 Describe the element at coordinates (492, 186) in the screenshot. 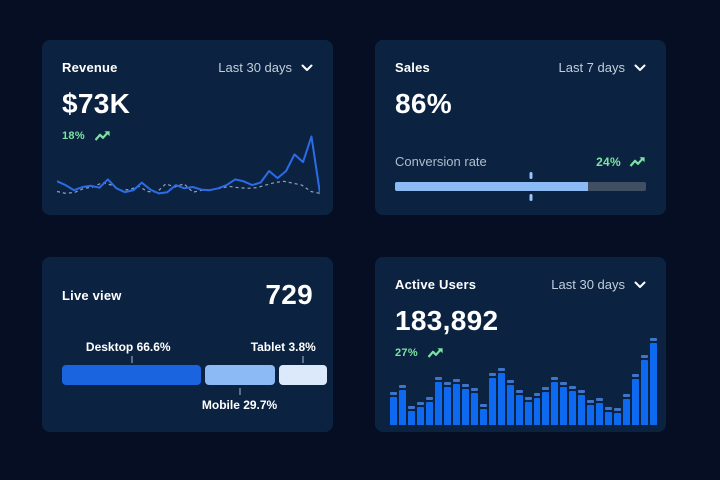

I see `progress-fill` at that location.